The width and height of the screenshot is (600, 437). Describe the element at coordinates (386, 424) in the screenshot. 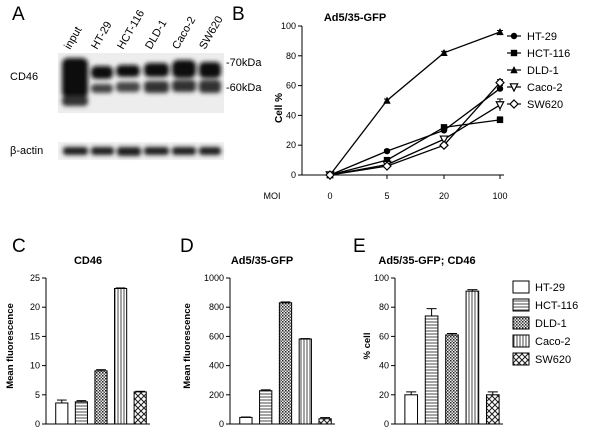

I see `chart-e-y-tick-label: 0` at that location.